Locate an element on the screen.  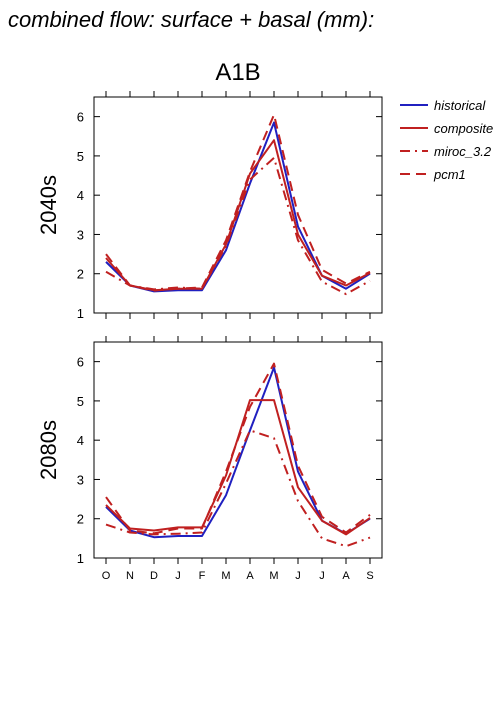
panel-label: 2080s is located at coordinates (48, 450).